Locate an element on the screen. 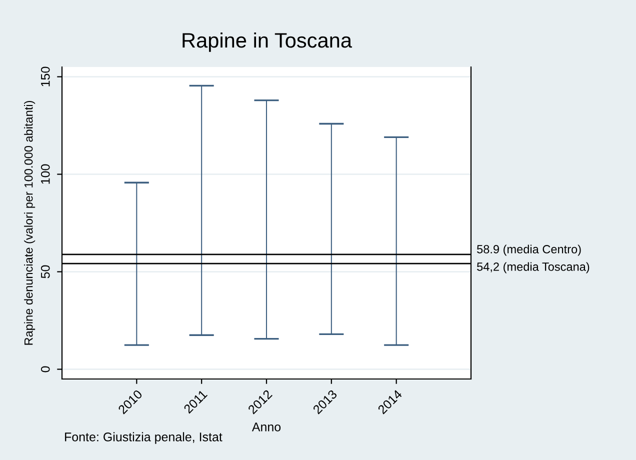 The height and width of the screenshot is (460, 636). source-note: Fonte: Giustizia penale, Istat is located at coordinates (143, 438).